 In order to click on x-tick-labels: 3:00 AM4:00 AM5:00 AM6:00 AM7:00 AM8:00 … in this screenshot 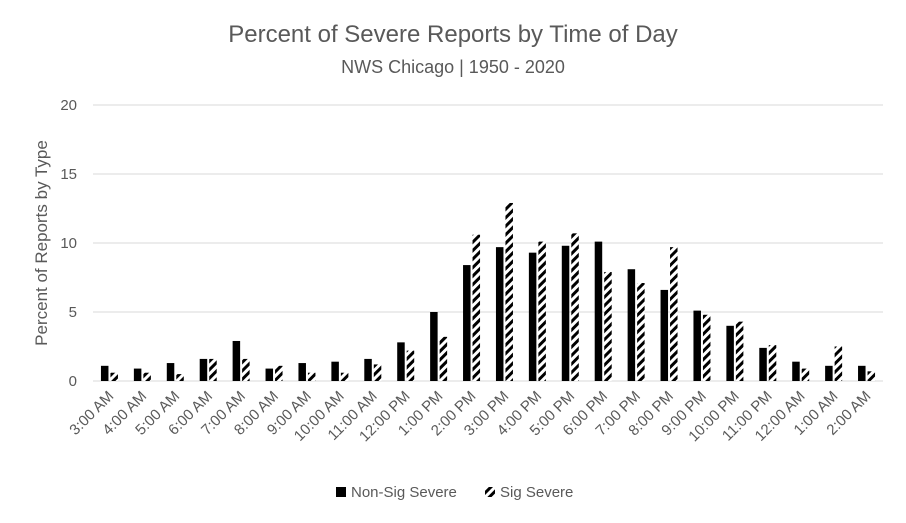, I will do `click(470, 416)`.